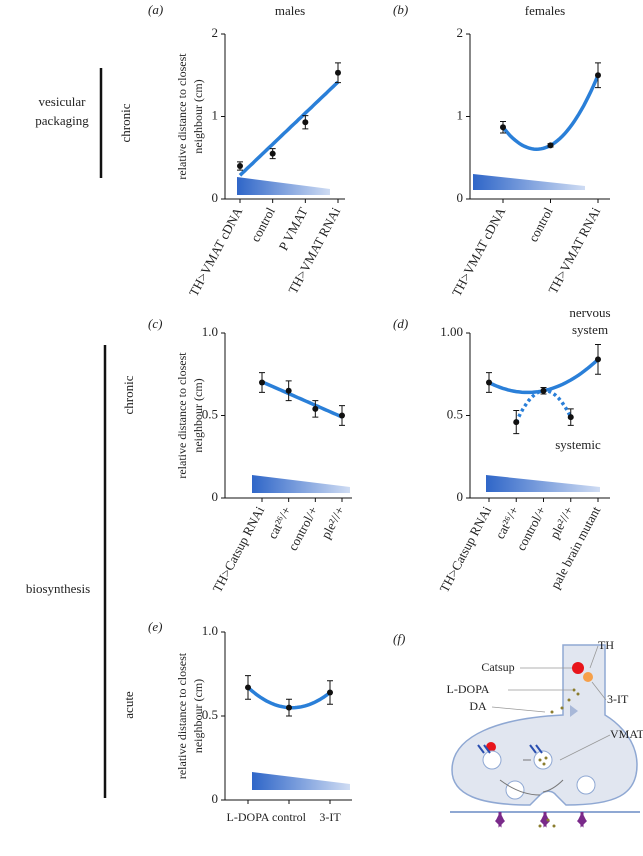  Describe the element at coordinates (468, 689) in the screenshot. I see `diagram-label: L-DOPA` at that location.